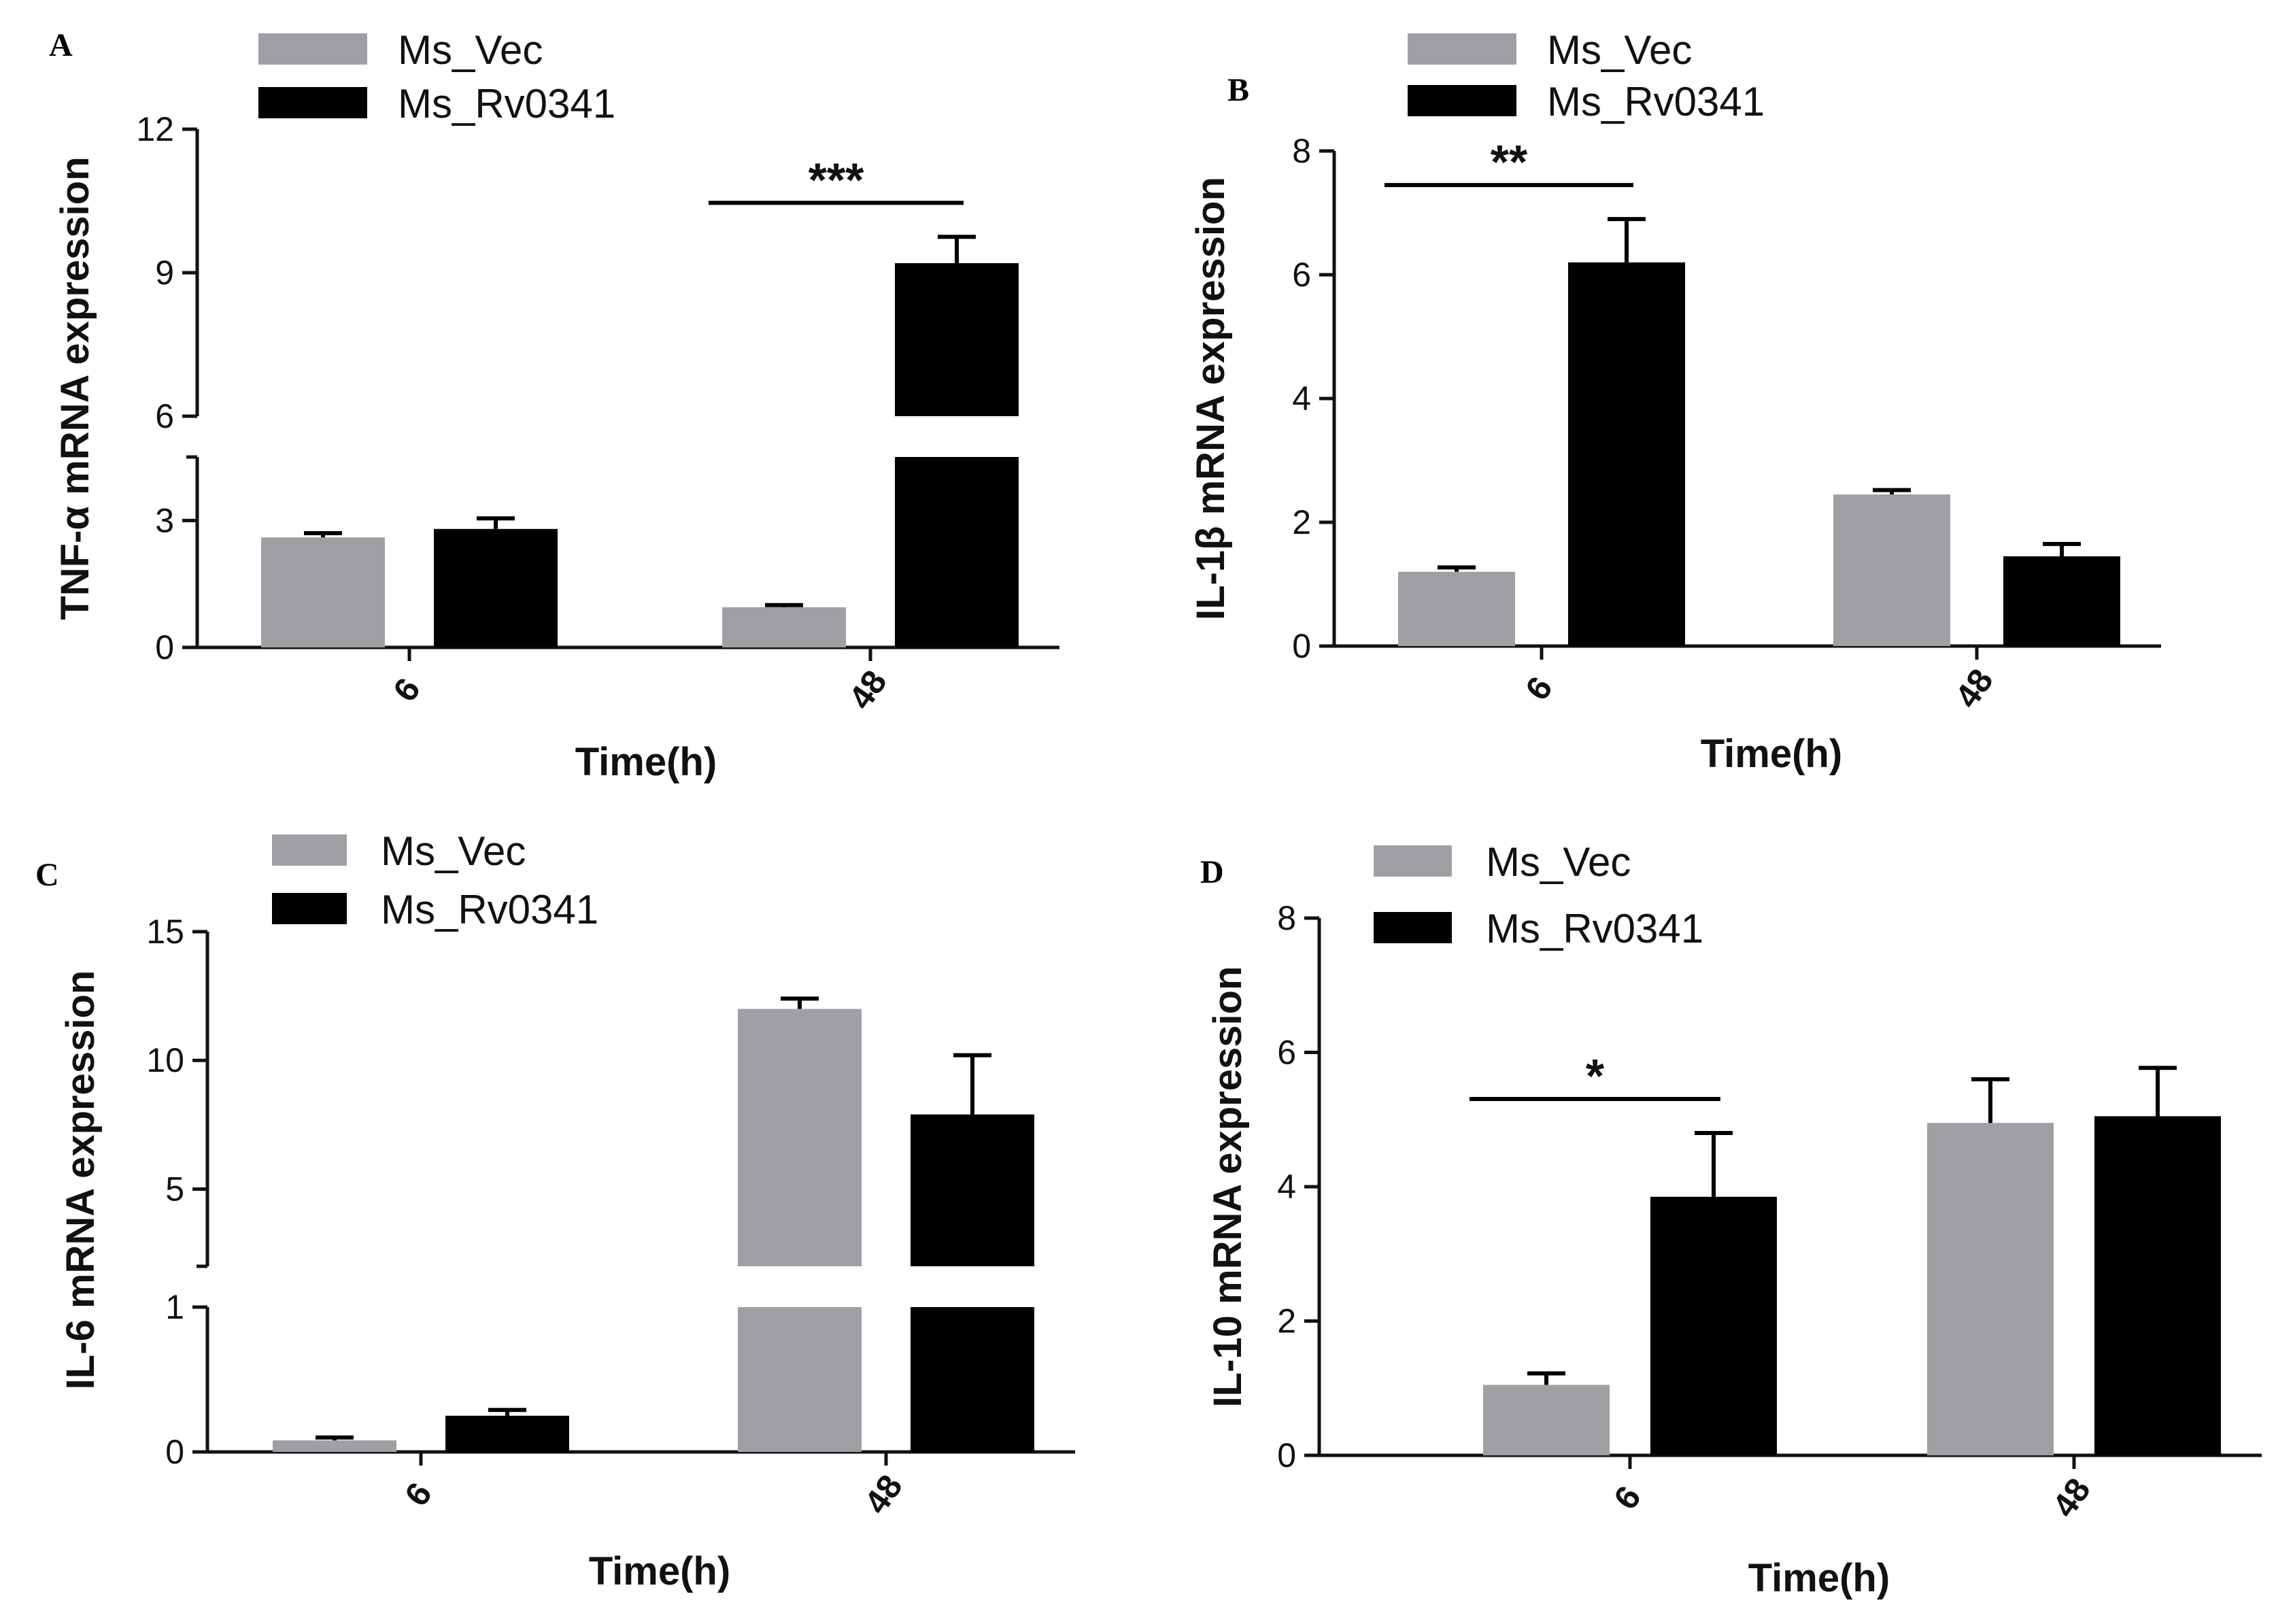 This screenshot has height=1624, width=2293. Describe the element at coordinates (1238, 90) in the screenshot. I see `panel-letter: B` at that location.